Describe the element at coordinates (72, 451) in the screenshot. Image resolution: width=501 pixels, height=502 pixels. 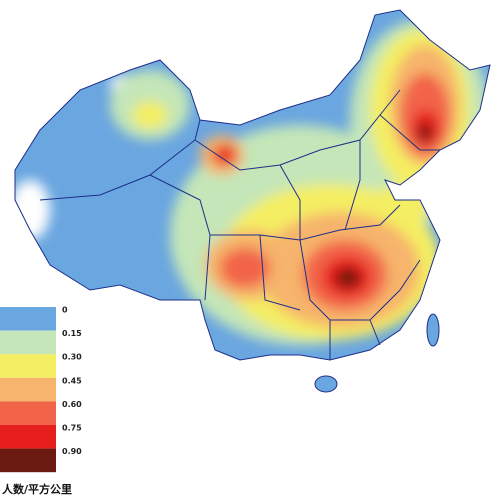
I see `legend-label: 0.90` at that location.